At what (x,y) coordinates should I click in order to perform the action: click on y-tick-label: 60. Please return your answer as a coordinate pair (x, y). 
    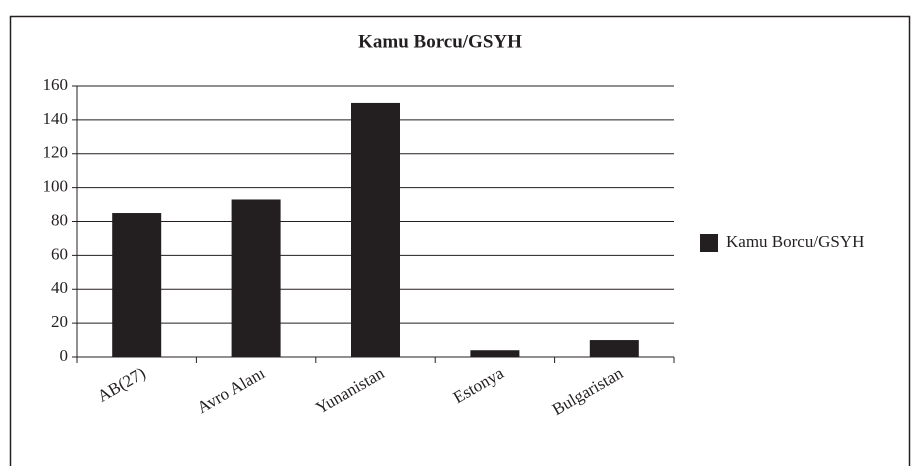
    Looking at the image, I should click on (59, 253).